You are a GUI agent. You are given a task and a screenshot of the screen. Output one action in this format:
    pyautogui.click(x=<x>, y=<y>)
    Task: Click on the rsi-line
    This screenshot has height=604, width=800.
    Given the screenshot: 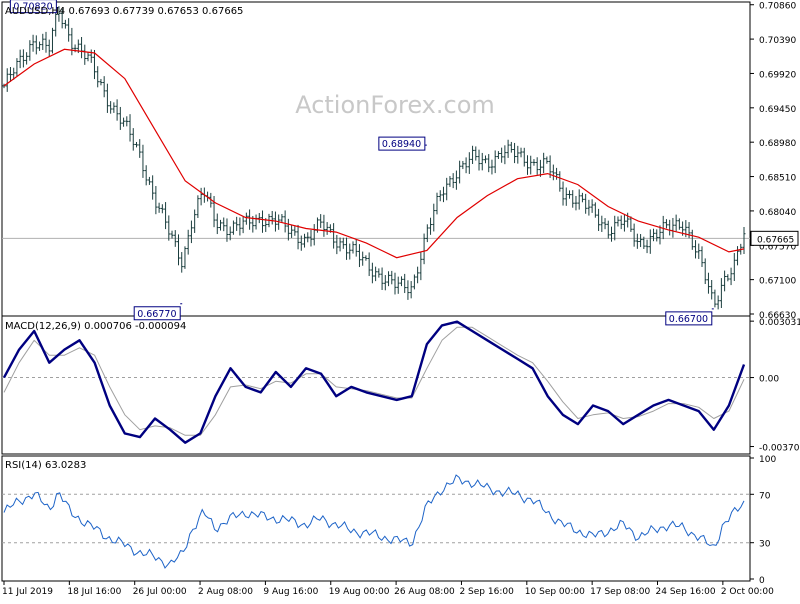 What is the action you would take?
    pyautogui.click(x=374, y=521)
    